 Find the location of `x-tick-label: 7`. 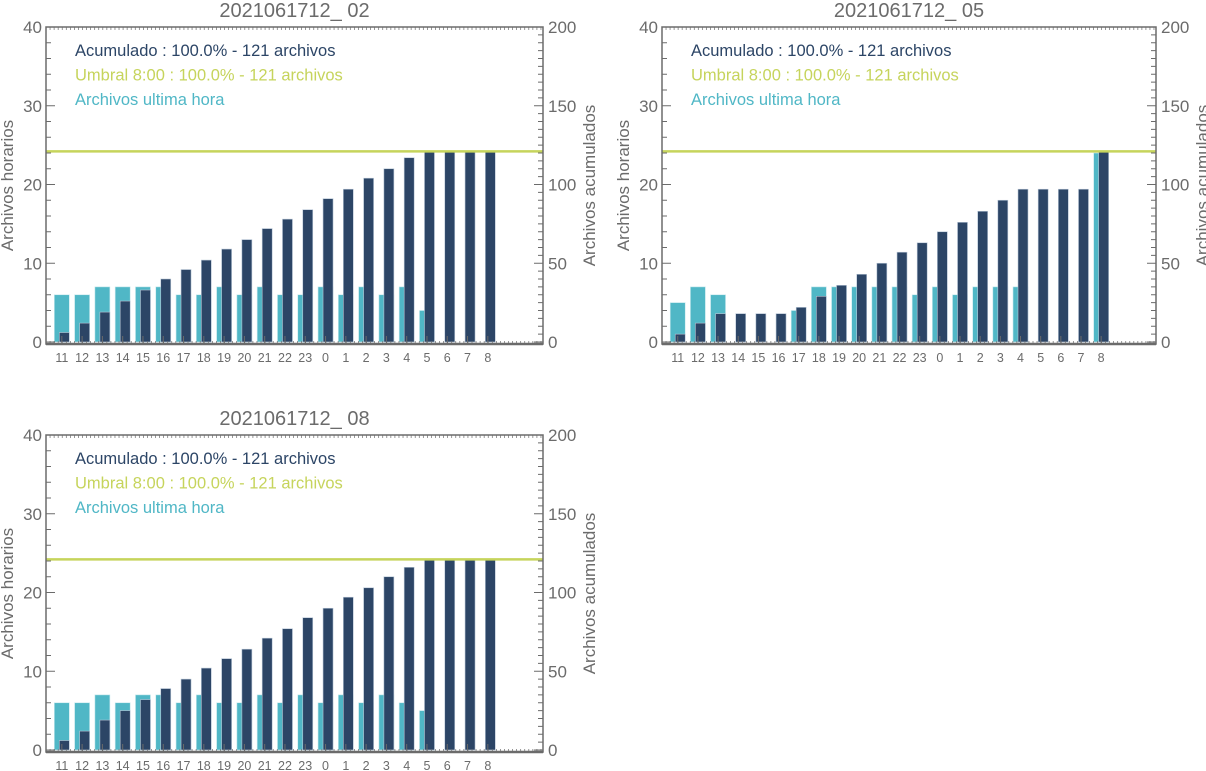

x-tick-label: 7 is located at coordinates (467, 765).